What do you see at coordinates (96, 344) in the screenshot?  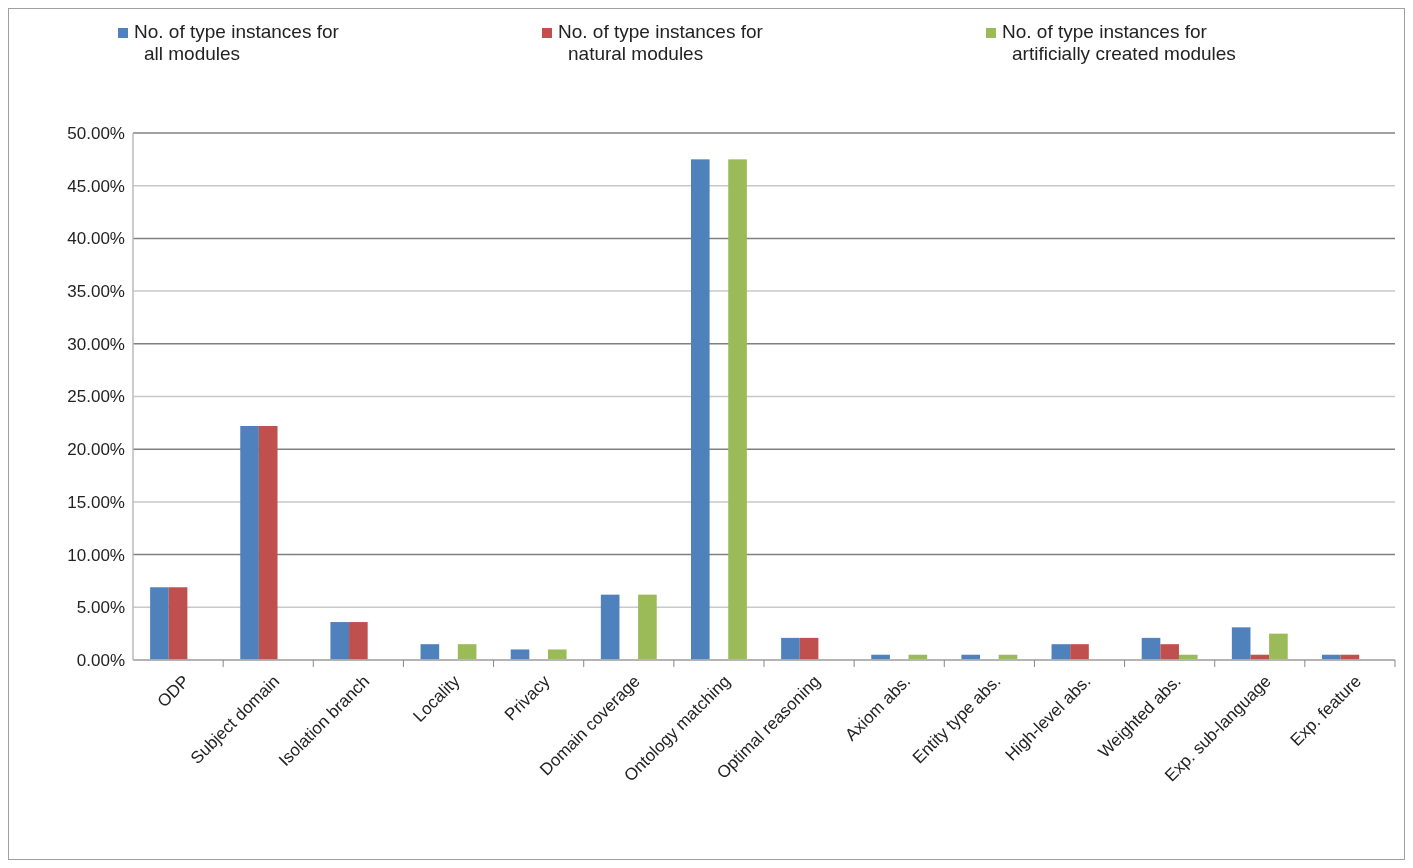 I see `y-tick-label: 30.00%` at bounding box center [96, 344].